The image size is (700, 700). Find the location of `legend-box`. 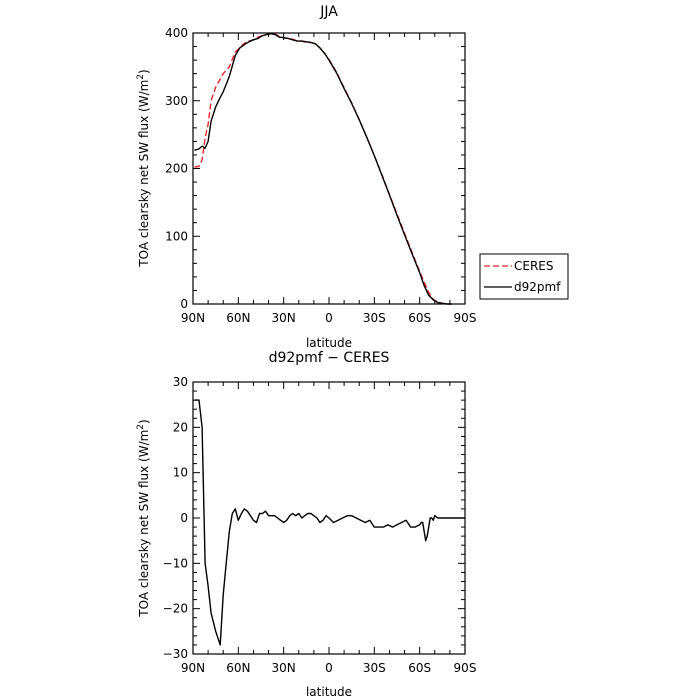

legend-box is located at coordinates (524, 276).